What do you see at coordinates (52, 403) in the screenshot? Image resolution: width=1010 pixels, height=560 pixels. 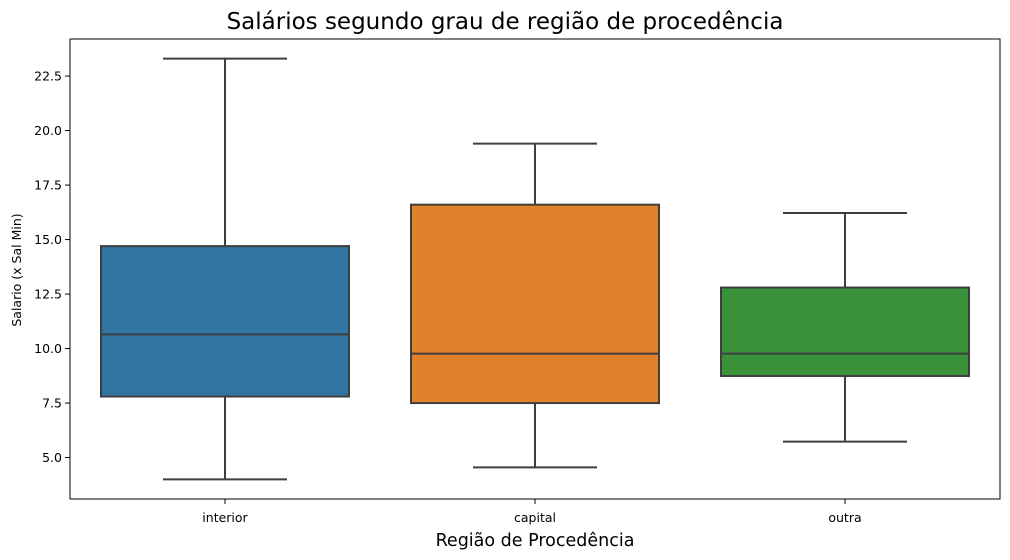 I see `y-tick-label: 7.5` at bounding box center [52, 403].